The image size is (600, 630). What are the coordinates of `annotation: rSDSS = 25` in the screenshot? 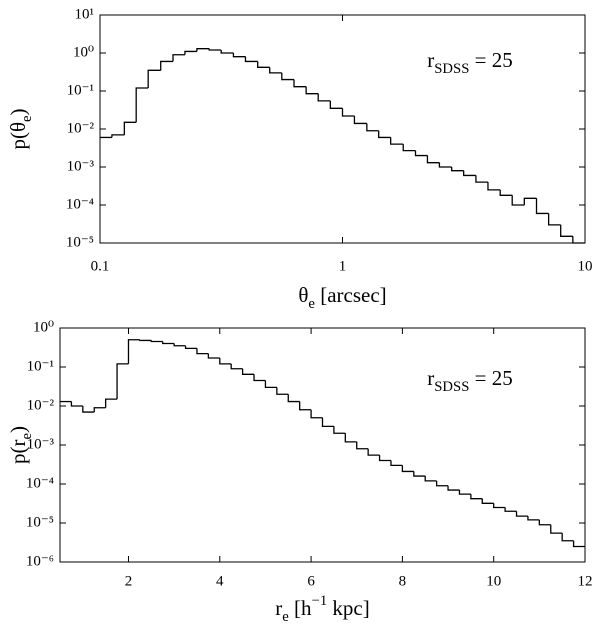 It's located at (469, 63).